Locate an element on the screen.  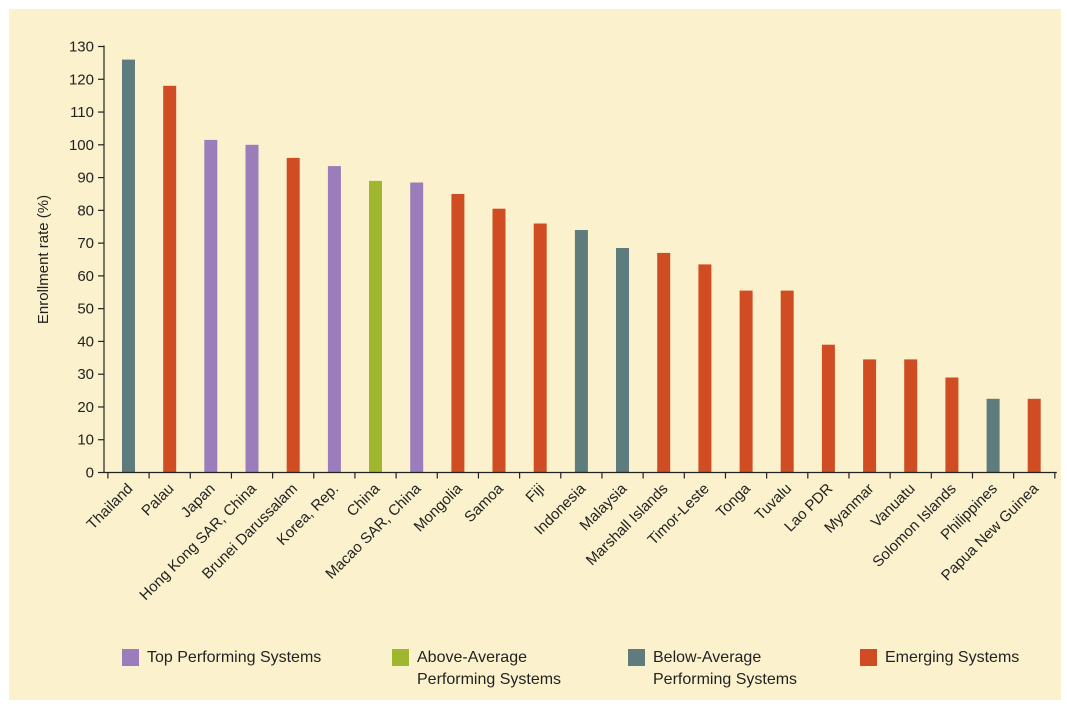
legend-swatch-emerging is located at coordinates (868, 657).